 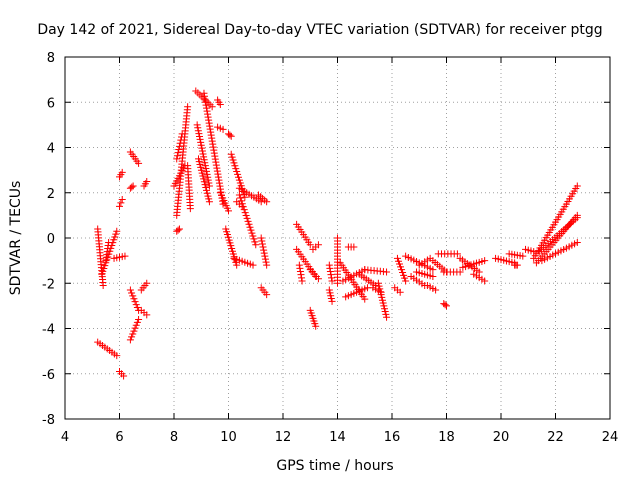 What do you see at coordinates (48, 420) in the screenshot?
I see `y-tick-label: -8` at bounding box center [48, 420].